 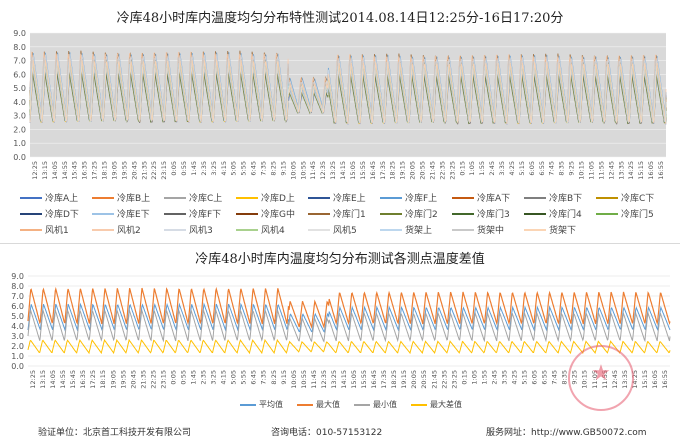 What do you see at coordinates (43, 379) in the screenshot?
I see `x-tick-label: 13:15` at bounding box center [43, 379].